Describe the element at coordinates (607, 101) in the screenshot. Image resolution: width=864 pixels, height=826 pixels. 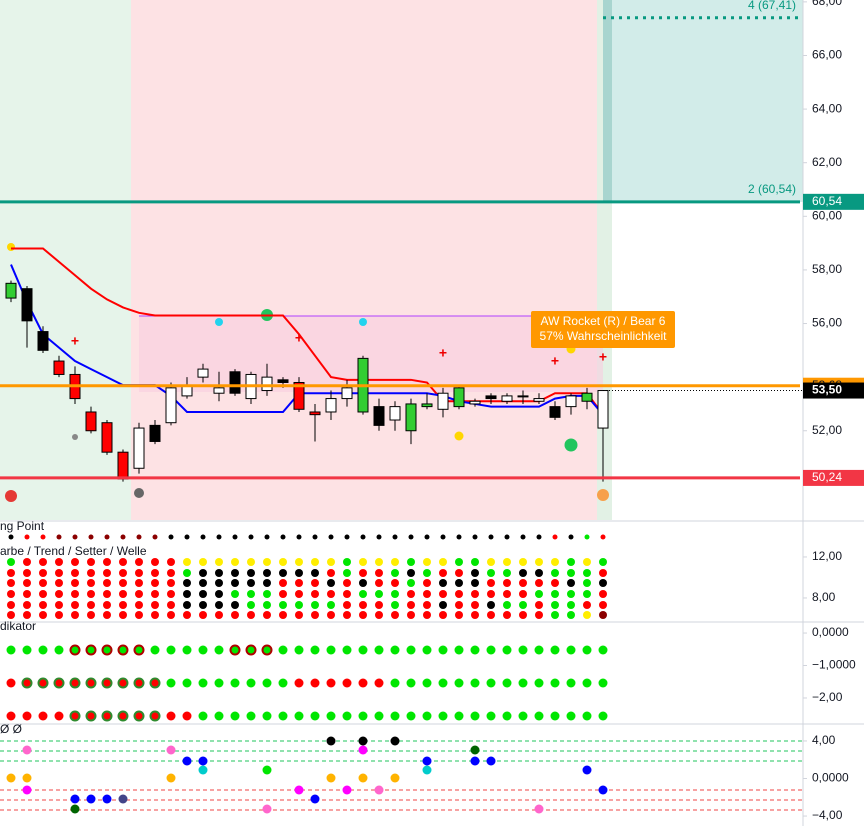
I see `zone-target` at that location.